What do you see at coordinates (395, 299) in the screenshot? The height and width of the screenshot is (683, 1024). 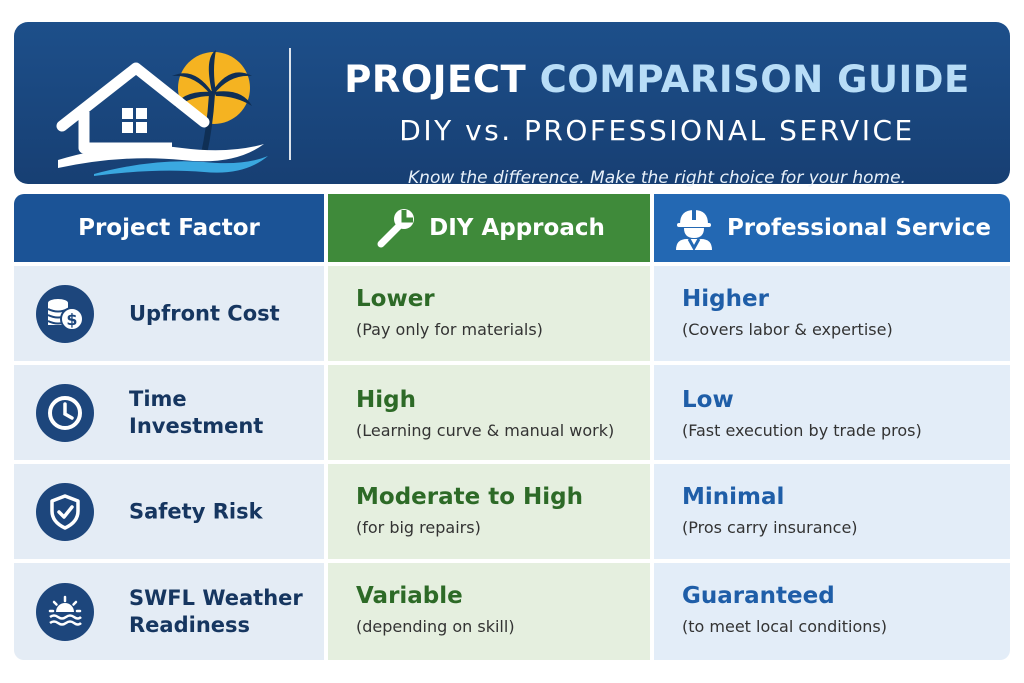 I see `diy-value: Lower` at bounding box center [395, 299].